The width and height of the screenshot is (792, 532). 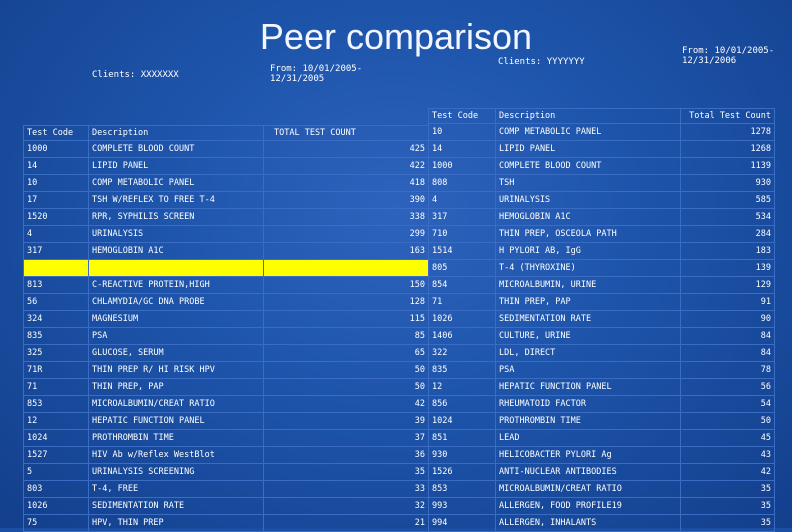 I want to click on table-row: 12 HEPATIC FUNCTION PANEL 56, so click(x=601, y=387).